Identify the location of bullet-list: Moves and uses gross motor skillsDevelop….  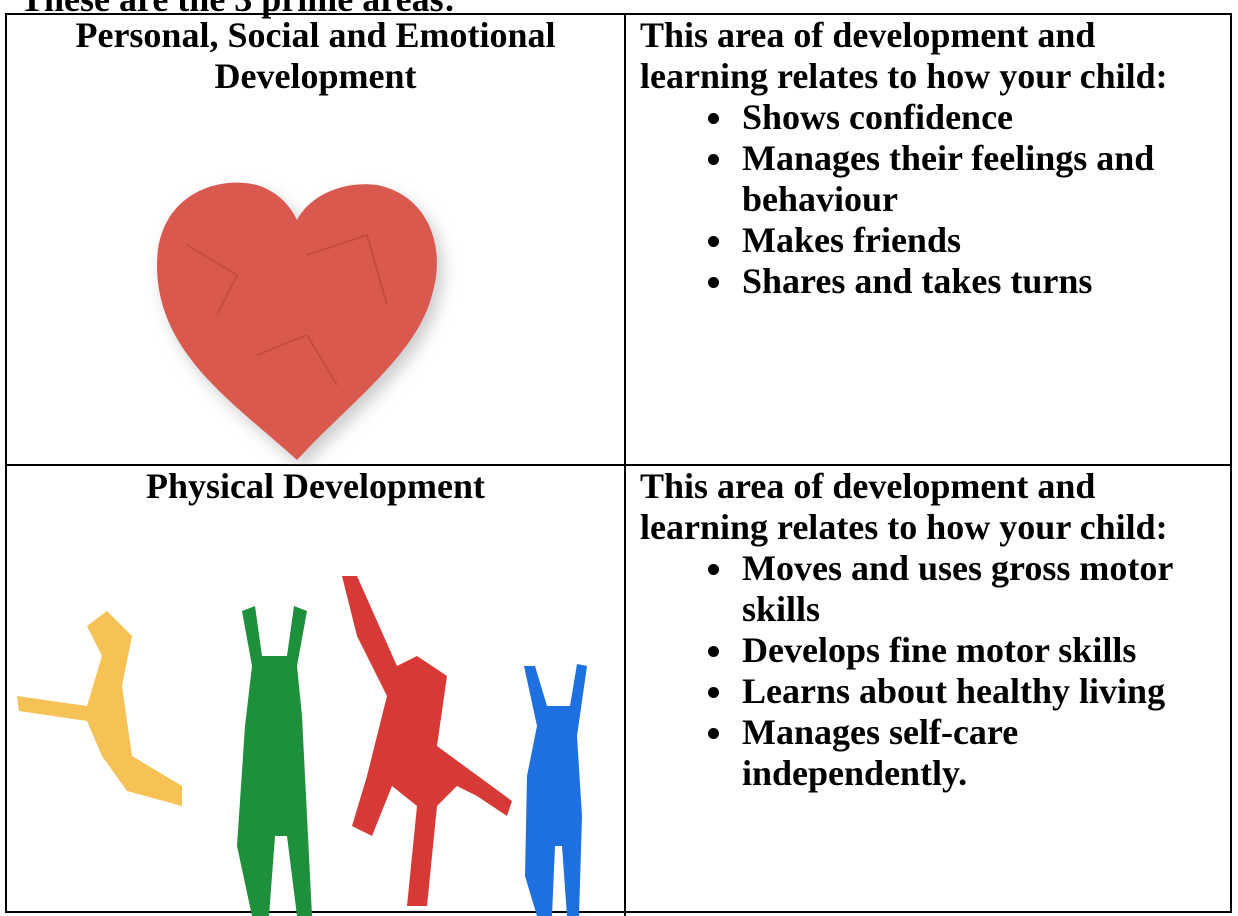
(935, 671).